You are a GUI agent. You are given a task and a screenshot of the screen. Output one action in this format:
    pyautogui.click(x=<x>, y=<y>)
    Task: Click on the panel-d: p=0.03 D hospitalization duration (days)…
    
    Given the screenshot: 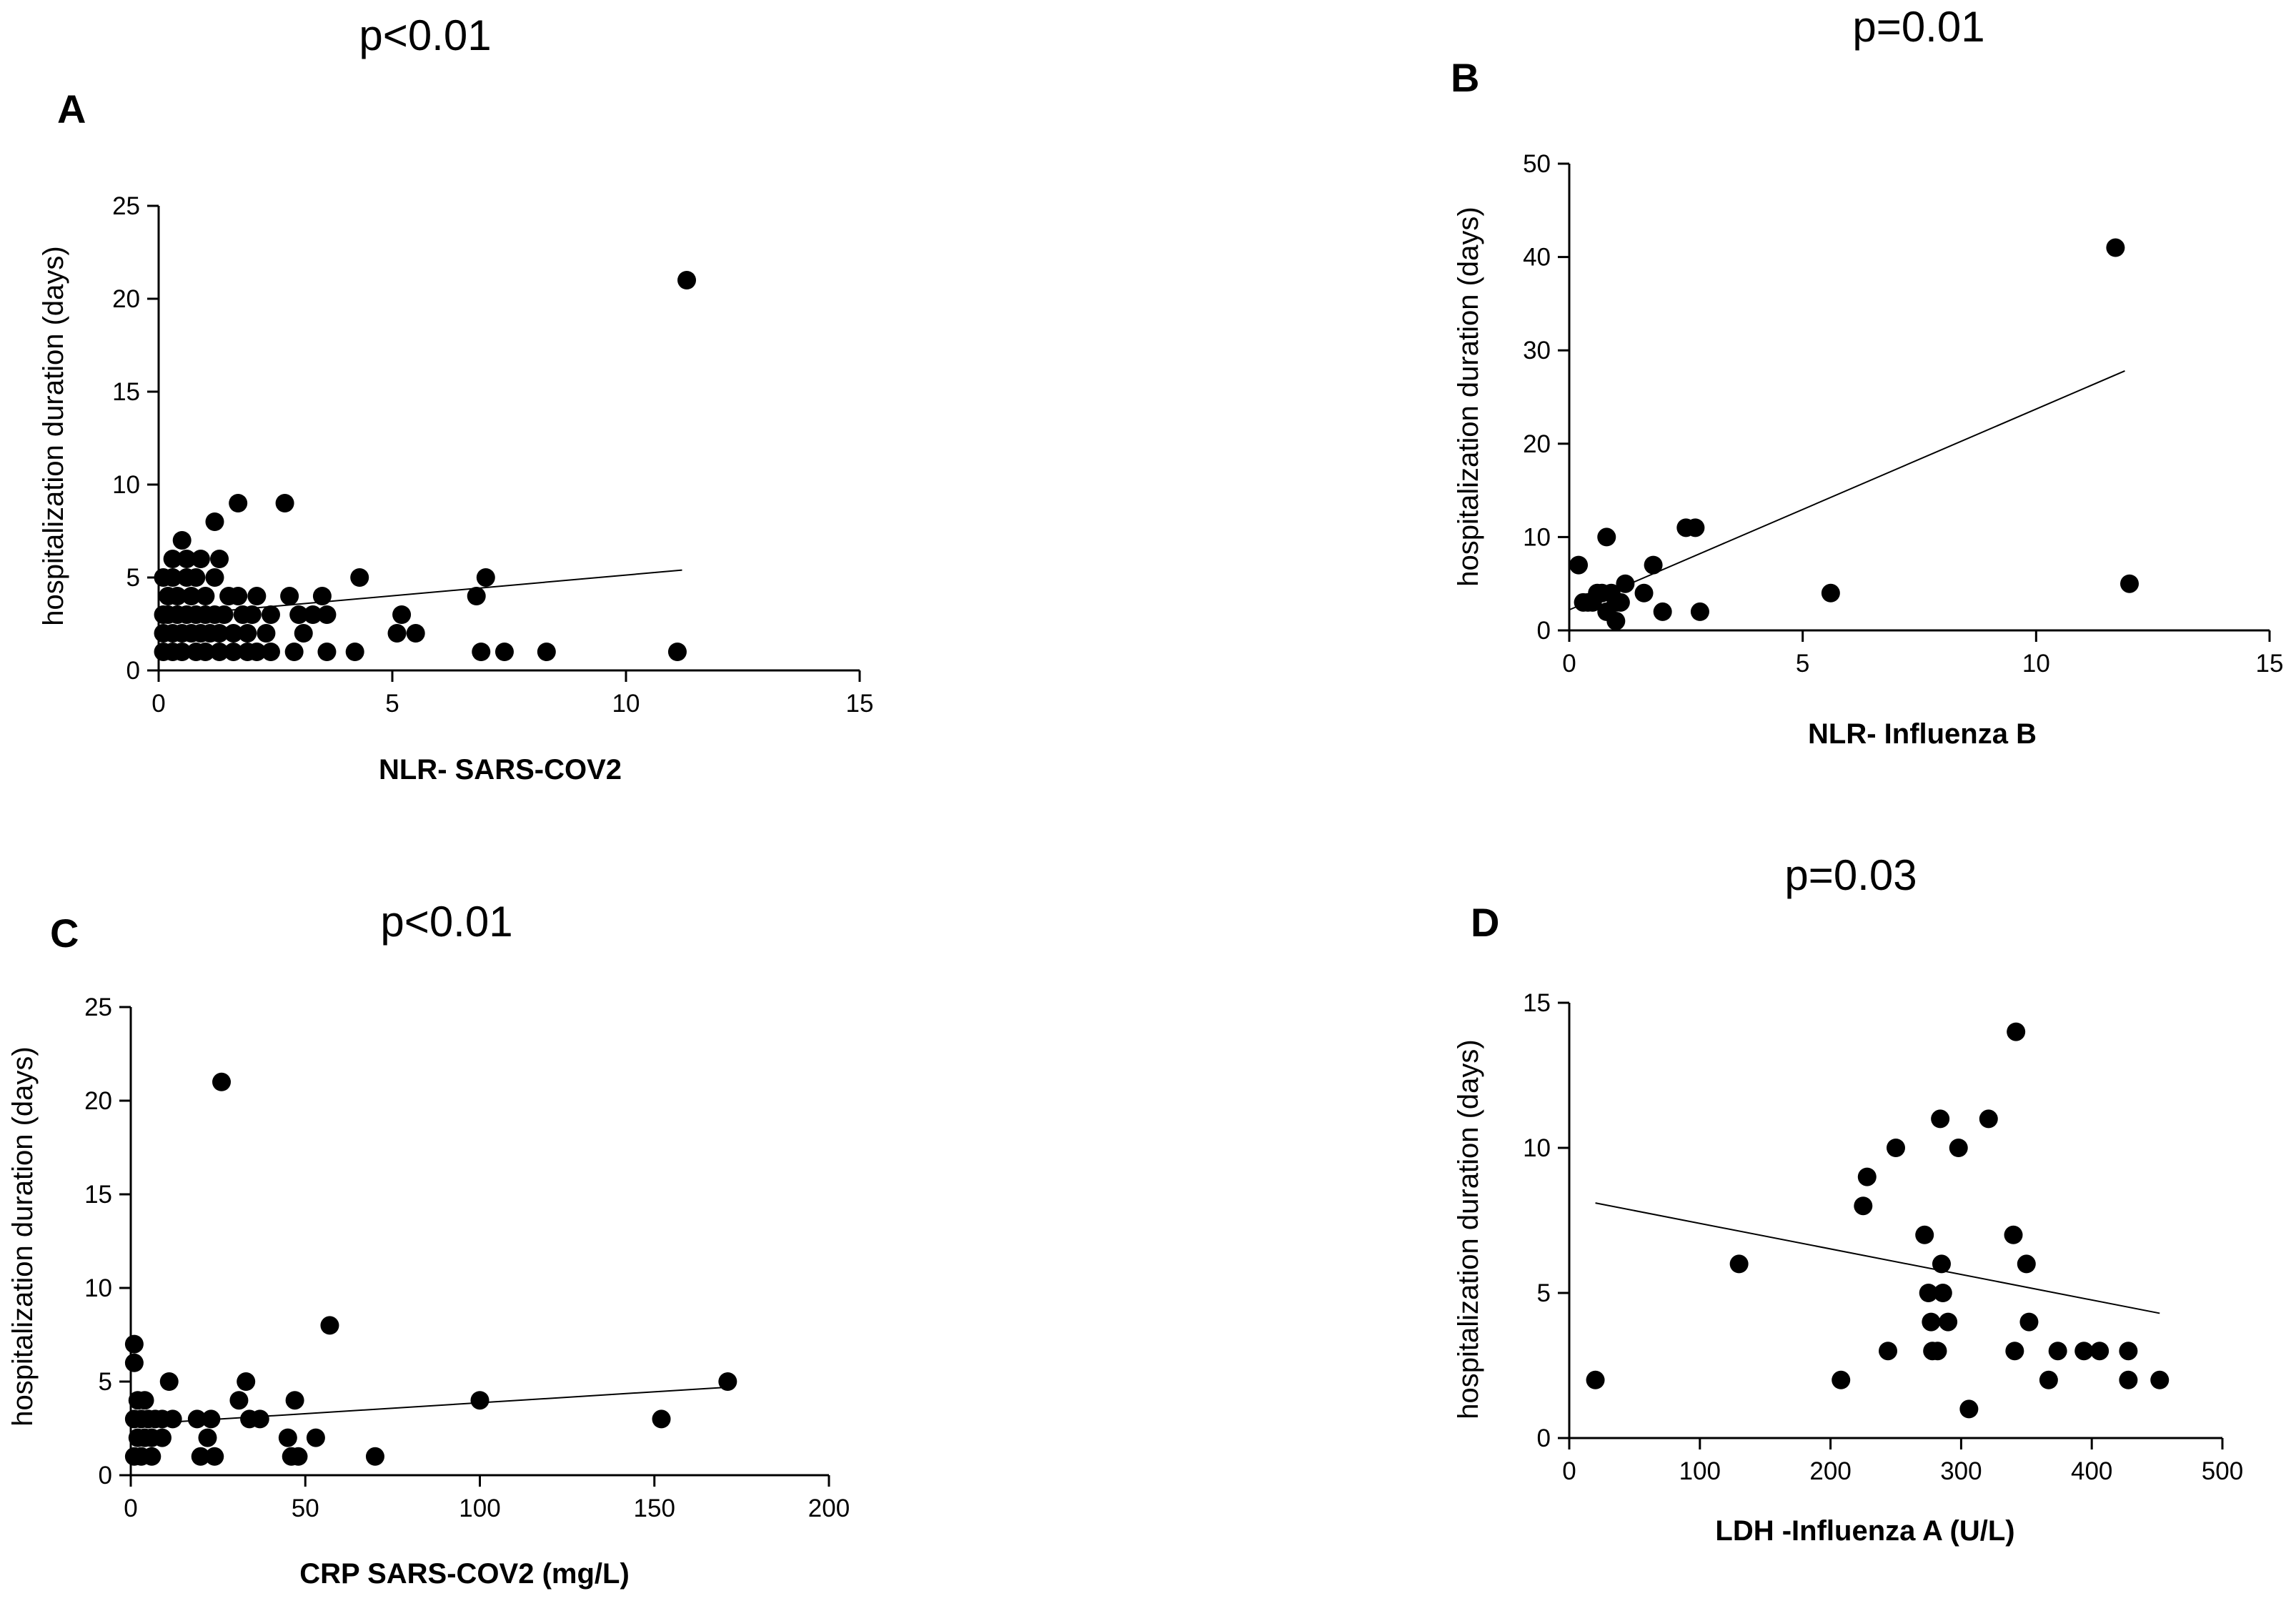 What is the action you would take?
    pyautogui.click(x=1848, y=1199)
    